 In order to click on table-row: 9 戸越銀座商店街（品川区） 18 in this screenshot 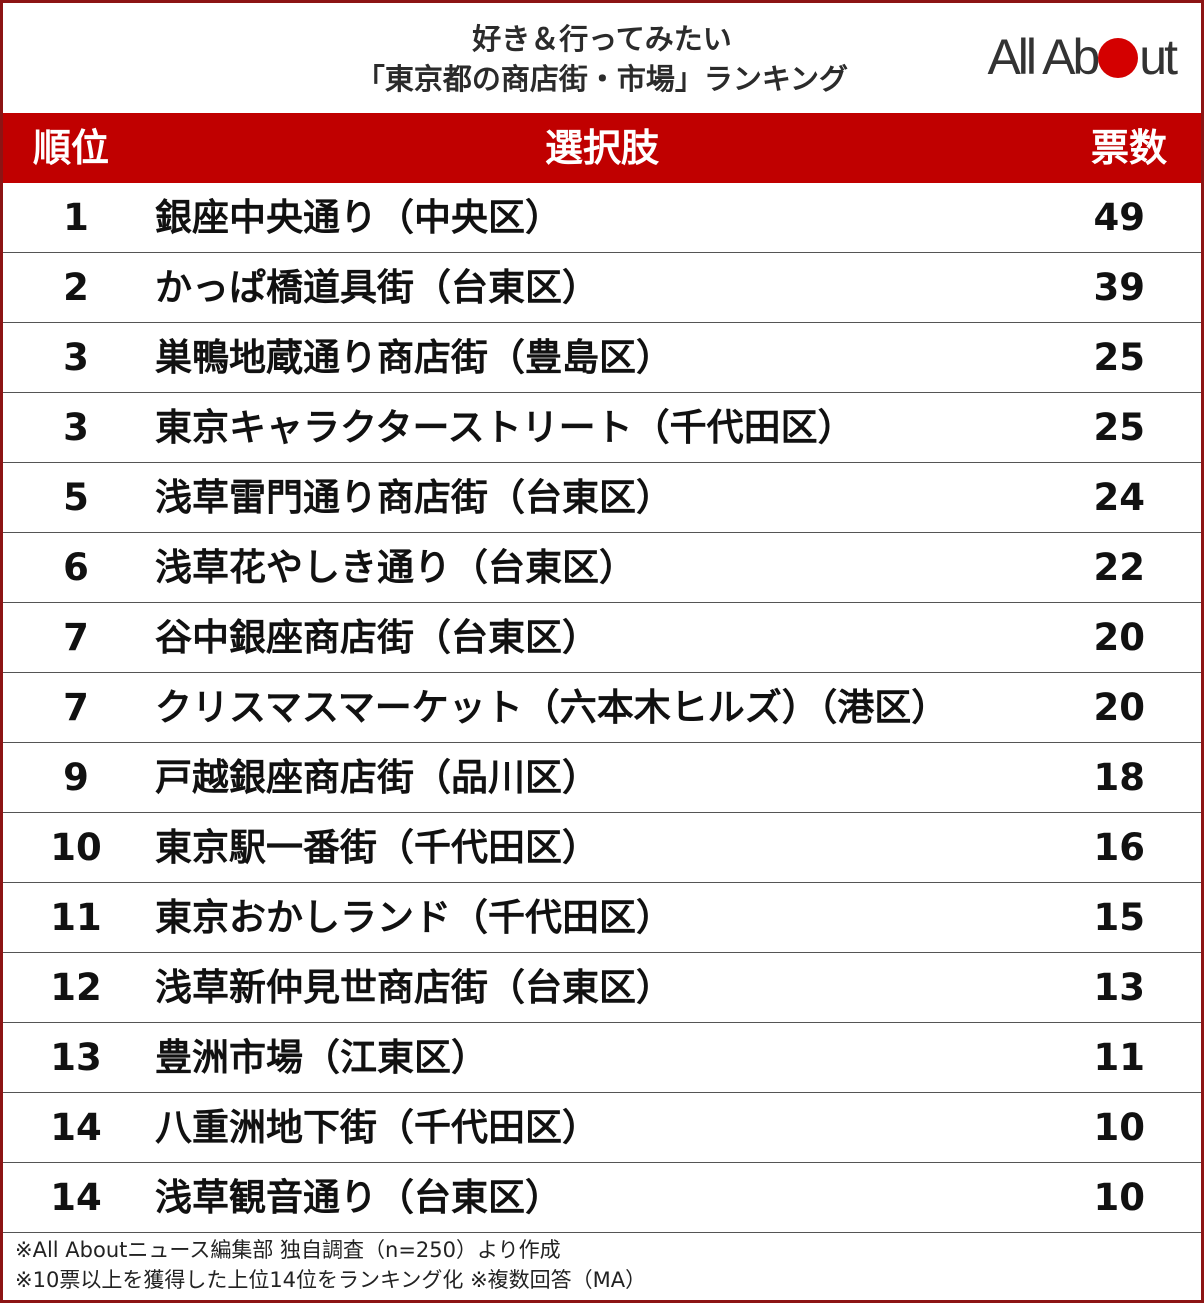, I will do `click(602, 778)`.